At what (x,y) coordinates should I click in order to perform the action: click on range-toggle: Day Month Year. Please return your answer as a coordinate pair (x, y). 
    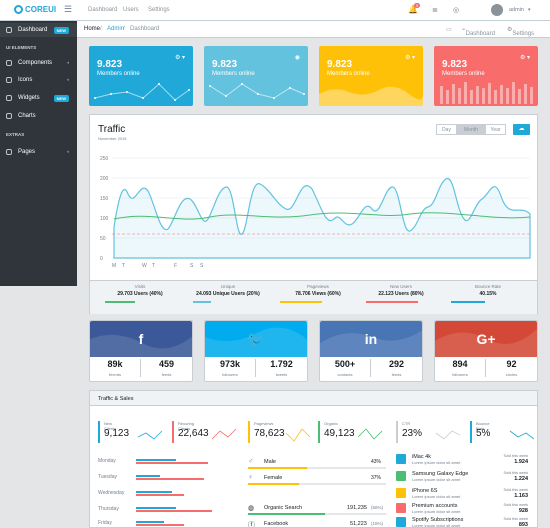
    Looking at the image, I should click on (471, 129).